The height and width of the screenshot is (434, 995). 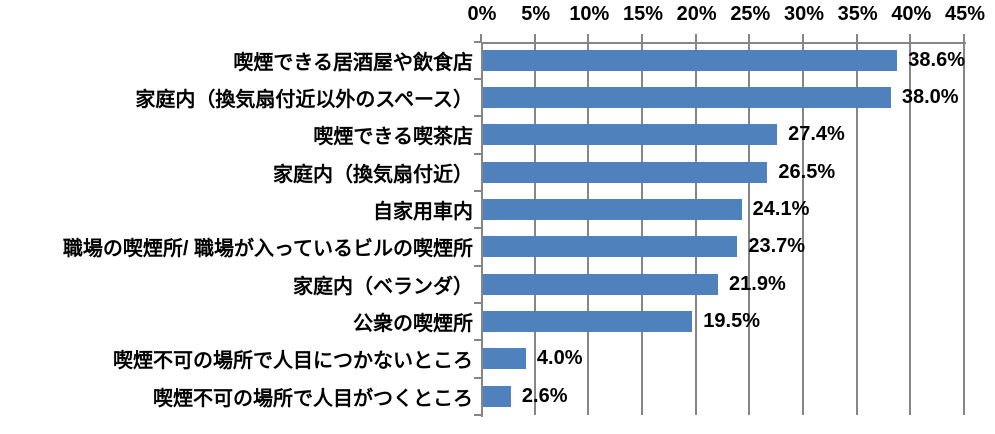 I want to click on bar-value-label: 26.5%, so click(x=807, y=171).